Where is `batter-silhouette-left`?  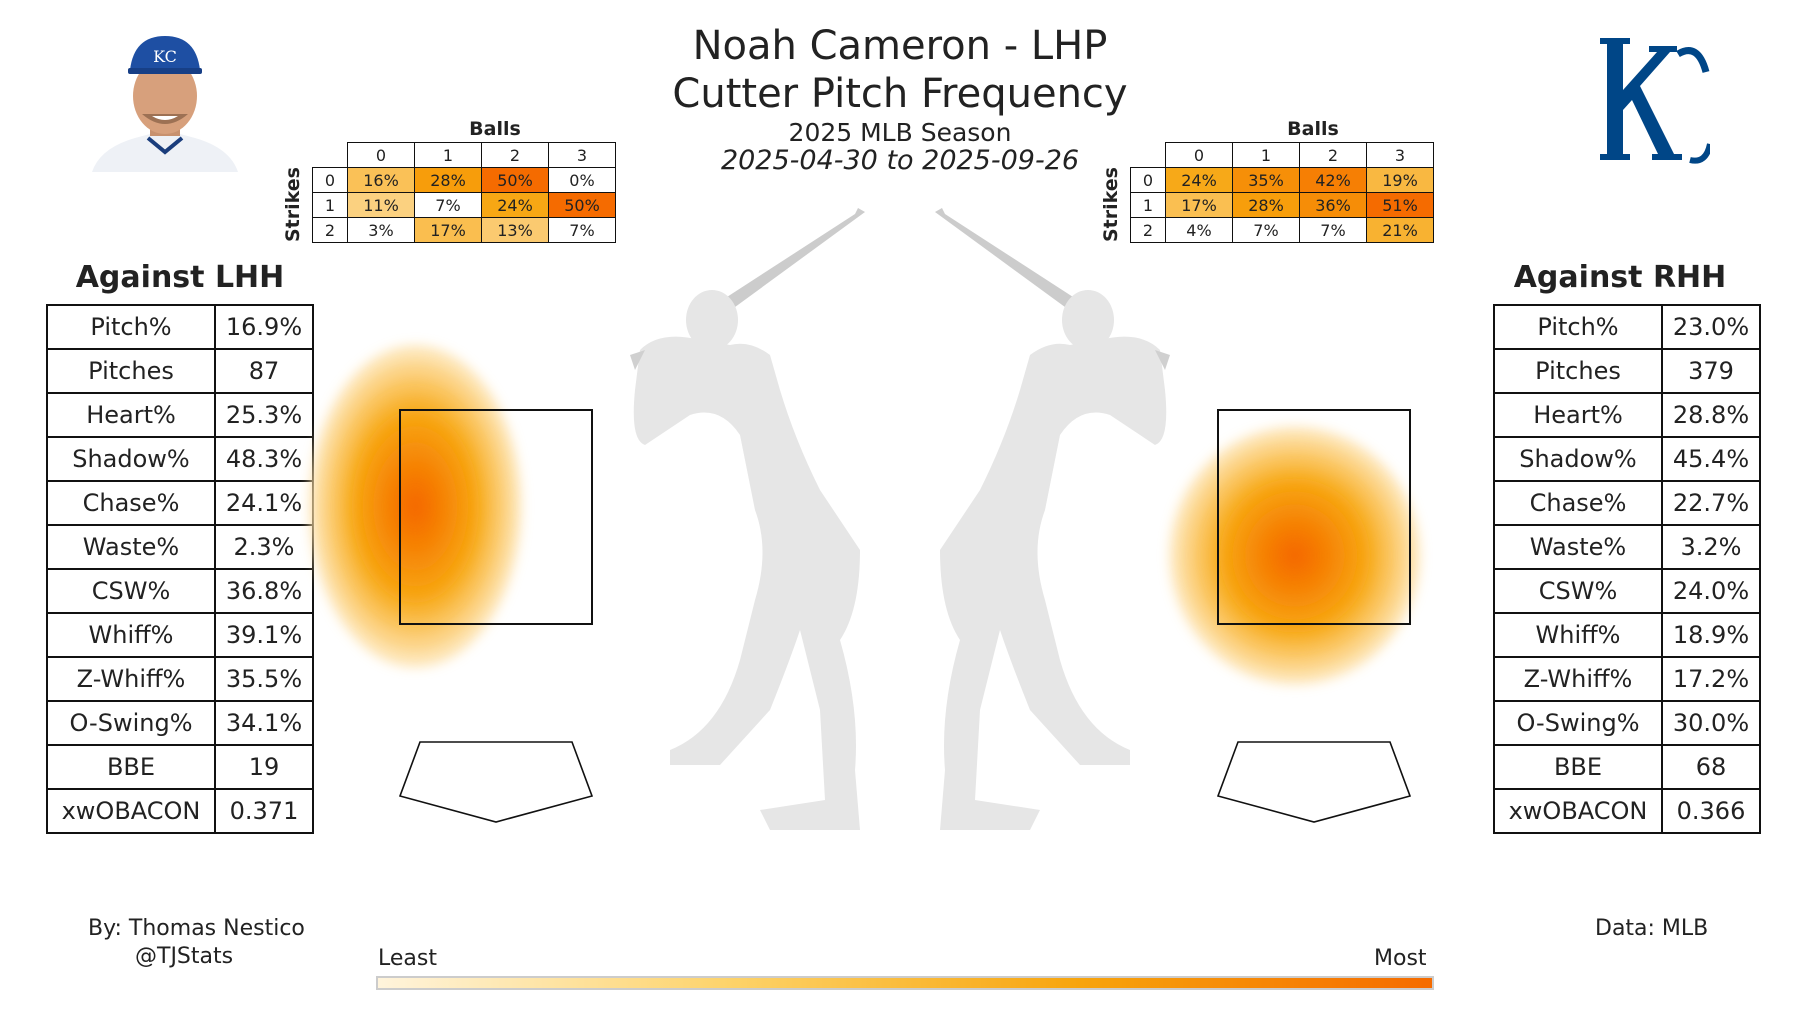
batter-silhouette-left is located at coordinates (747, 519).